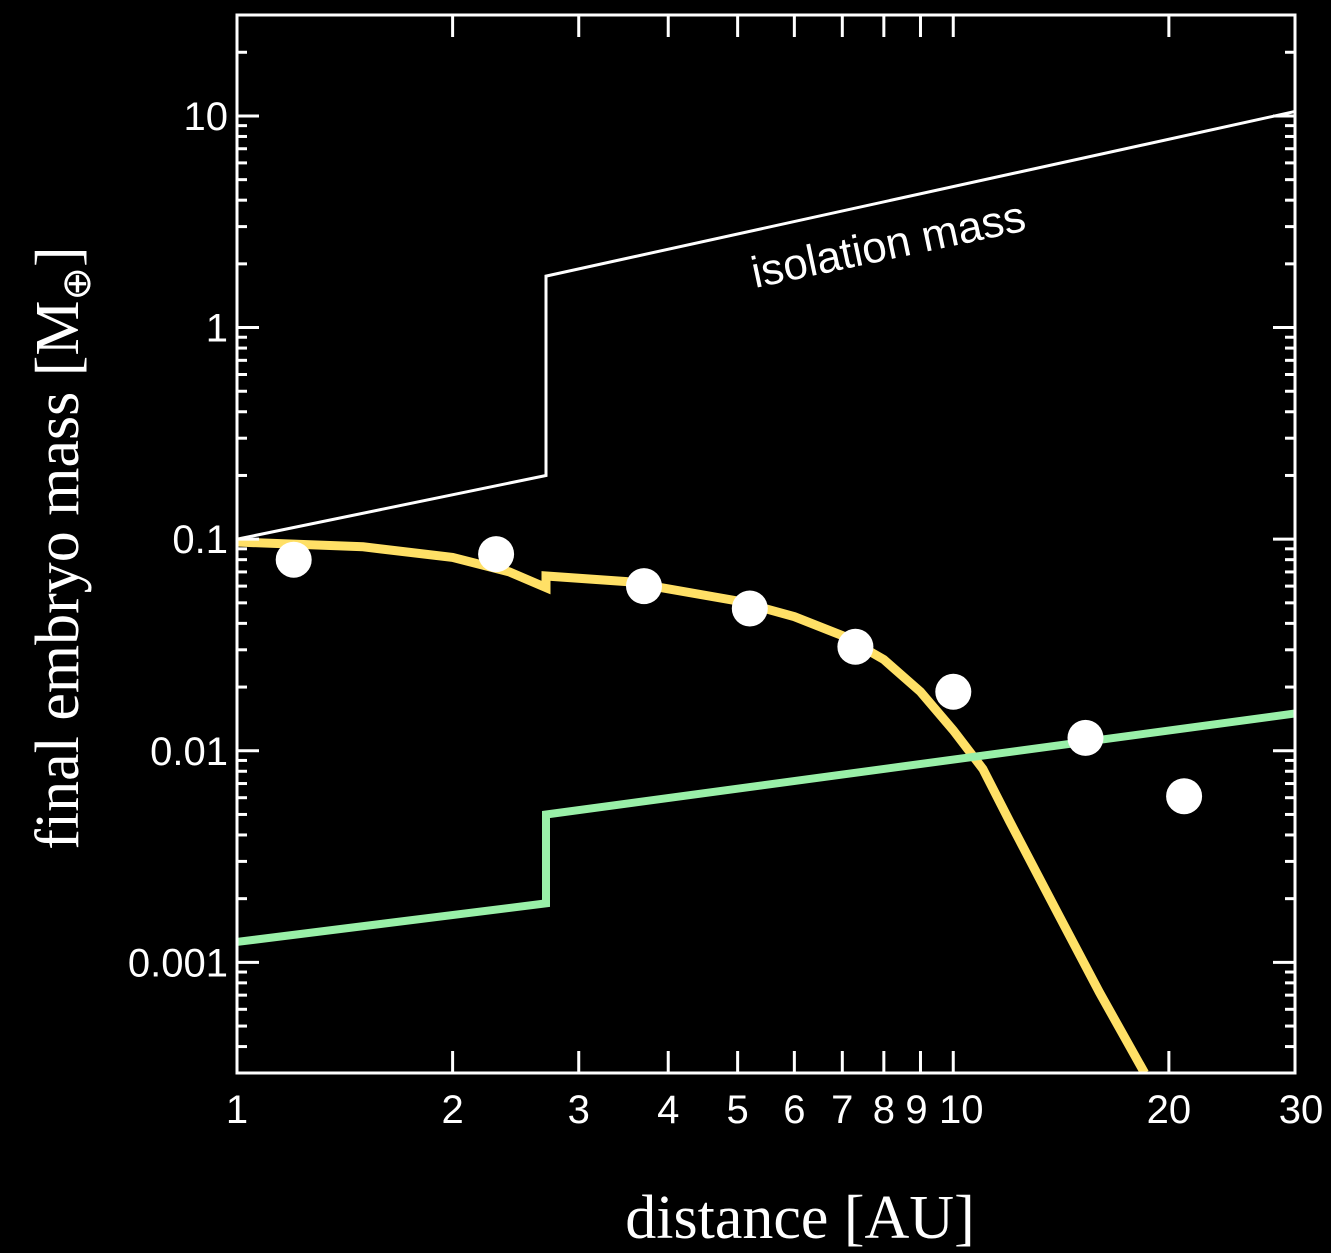 The width and height of the screenshot is (1331, 1253). What do you see at coordinates (76, 284) in the screenshot?
I see `y-axis-title-subscript: ⊕` at bounding box center [76, 284].